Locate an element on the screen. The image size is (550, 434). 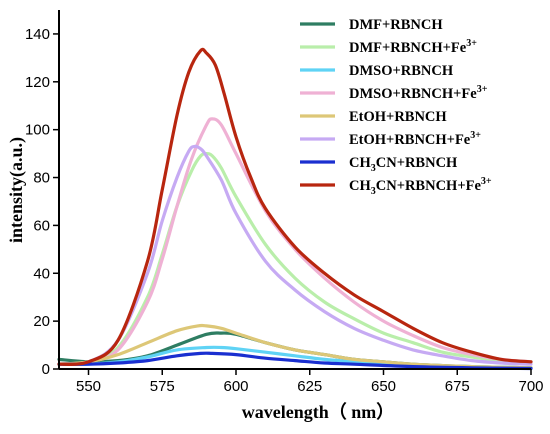
y-tick-label: 40 is located at coordinates (41, 273).